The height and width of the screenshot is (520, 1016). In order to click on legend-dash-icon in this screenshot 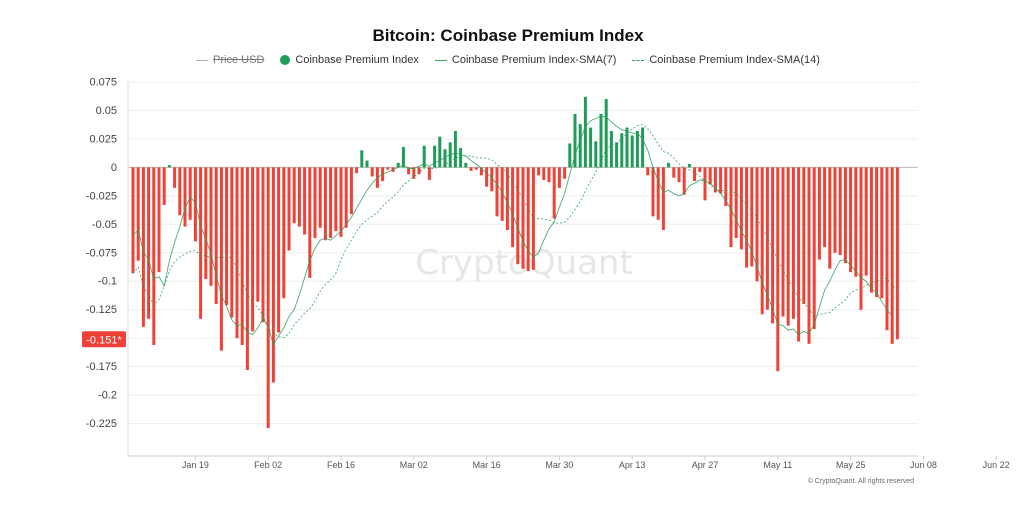, I will do `click(638, 60)`.